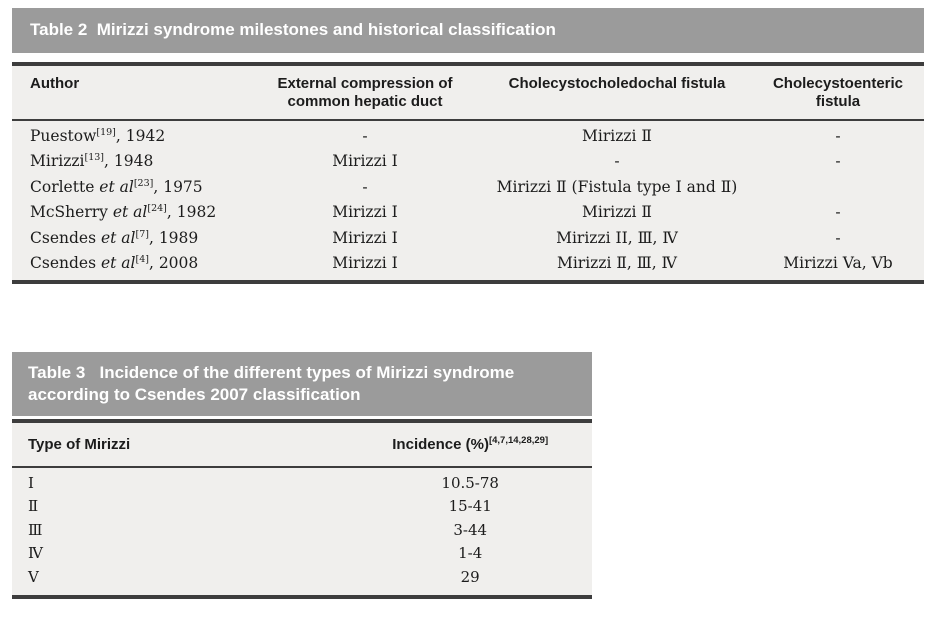 This screenshot has height=622, width=934. I want to click on table-row: I 10.5-78, so click(302, 481).